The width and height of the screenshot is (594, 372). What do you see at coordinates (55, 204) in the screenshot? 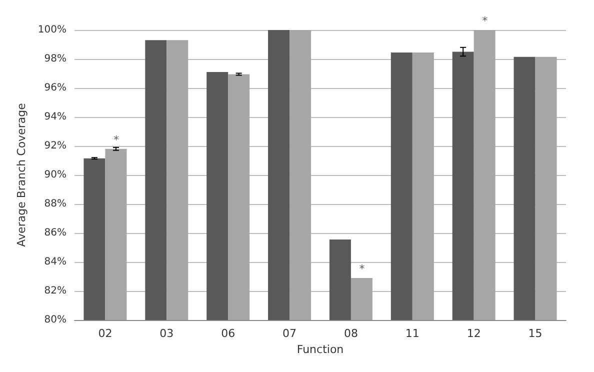
I see `y-tick-label: 88%` at bounding box center [55, 204].